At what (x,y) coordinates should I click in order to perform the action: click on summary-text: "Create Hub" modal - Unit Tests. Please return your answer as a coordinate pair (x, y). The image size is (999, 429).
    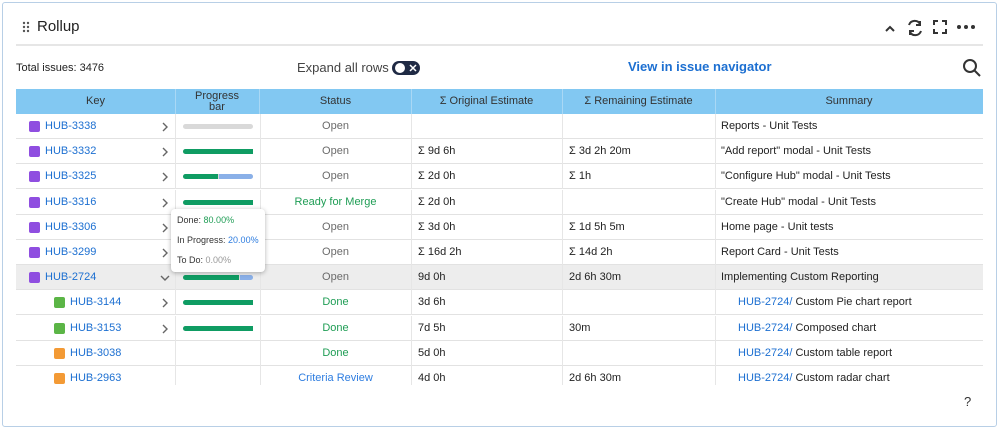
    Looking at the image, I should click on (798, 201).